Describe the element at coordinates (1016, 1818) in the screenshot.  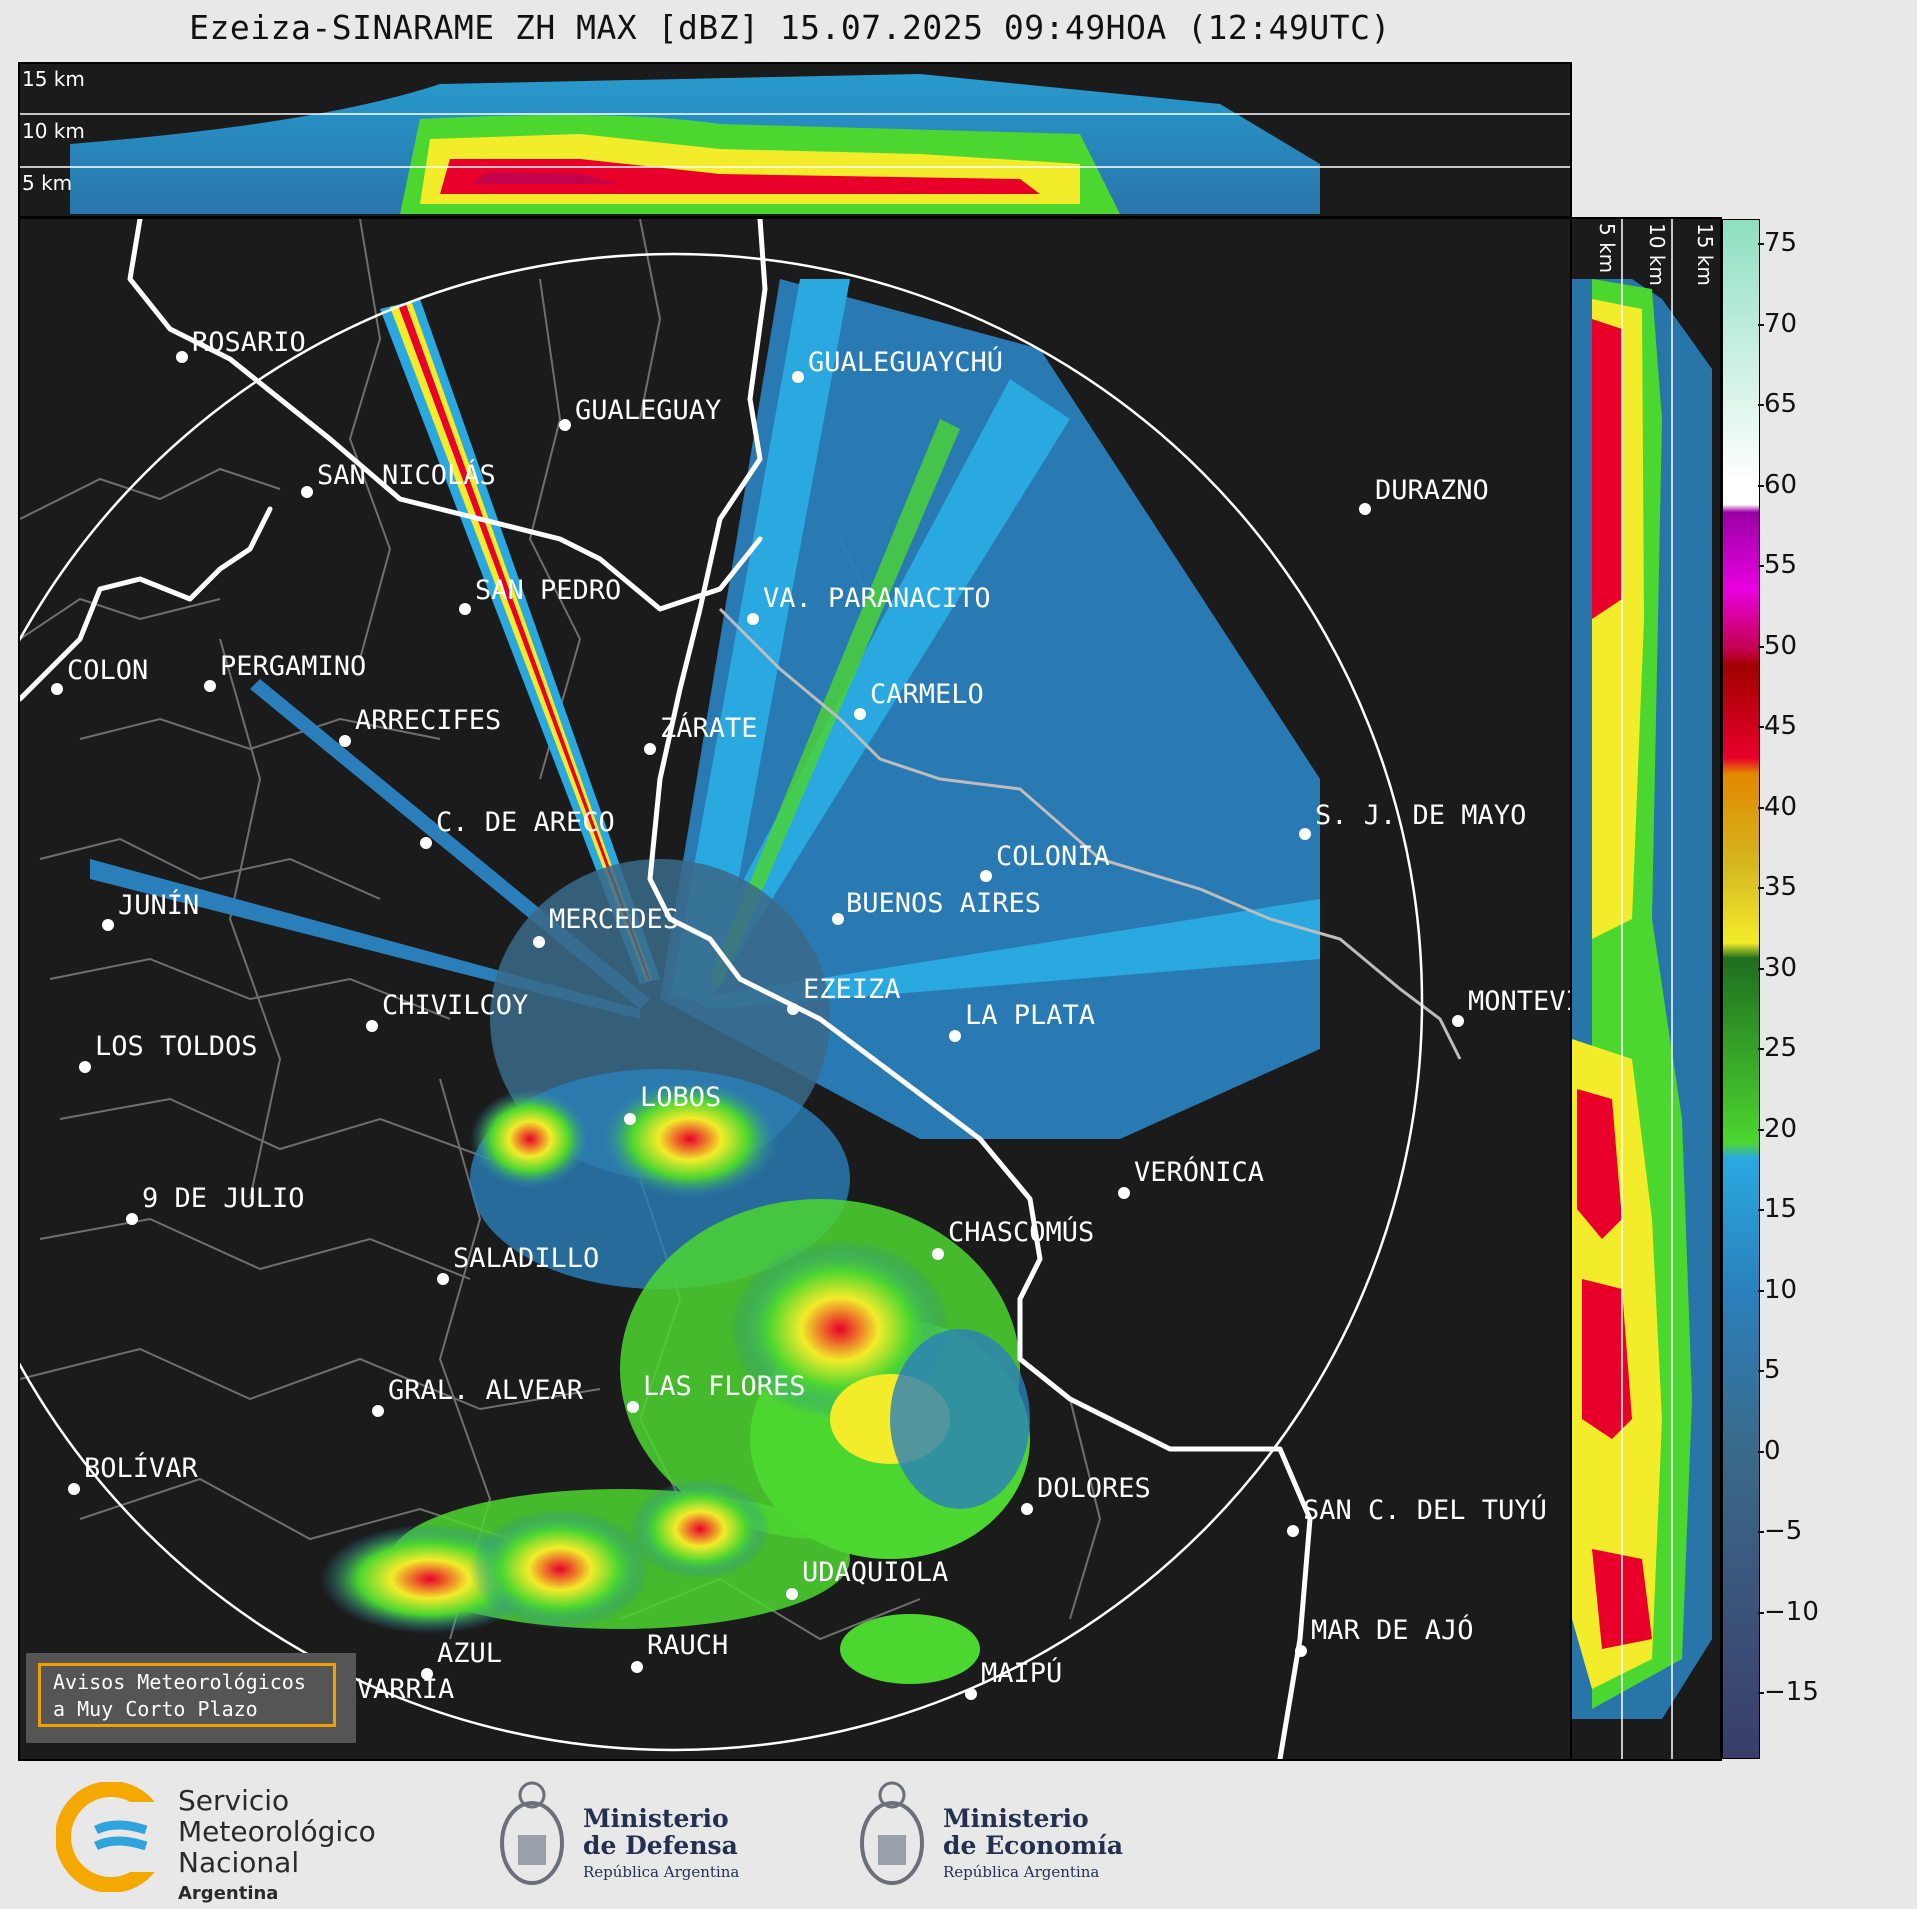
I see `economia-line-1: Ministerio` at that location.